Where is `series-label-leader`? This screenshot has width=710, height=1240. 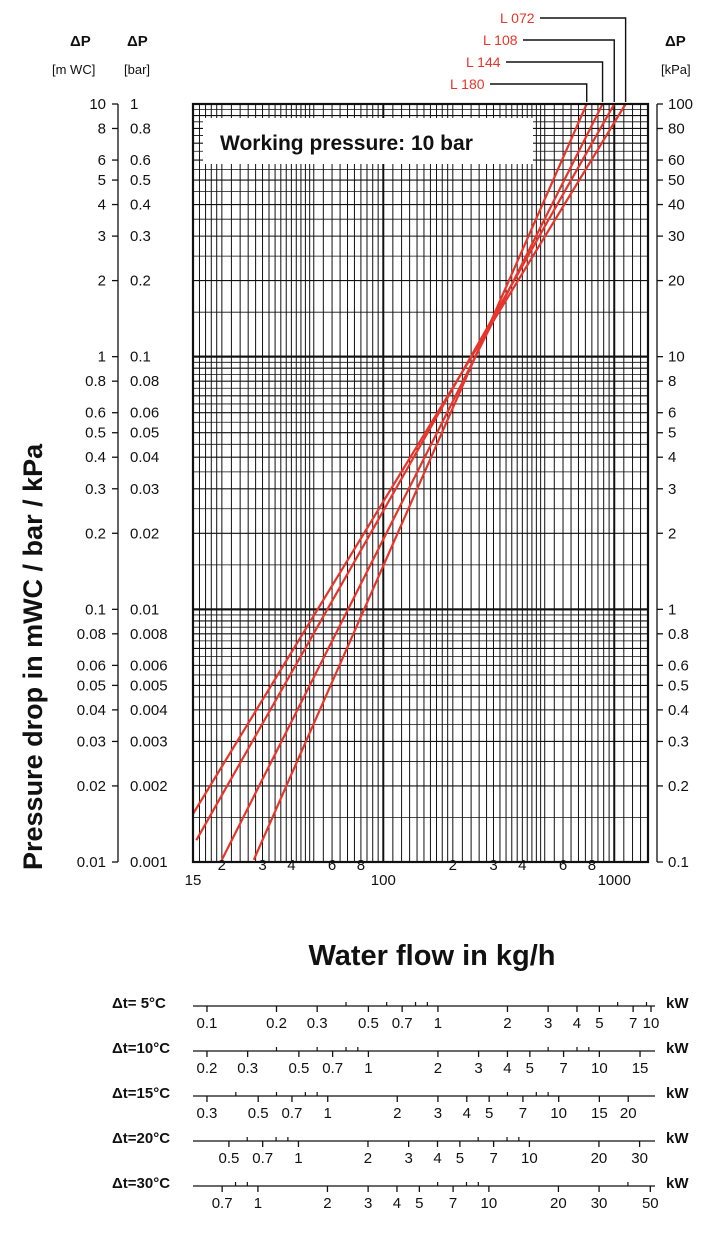
series-label-leader is located at coordinates (539, 92).